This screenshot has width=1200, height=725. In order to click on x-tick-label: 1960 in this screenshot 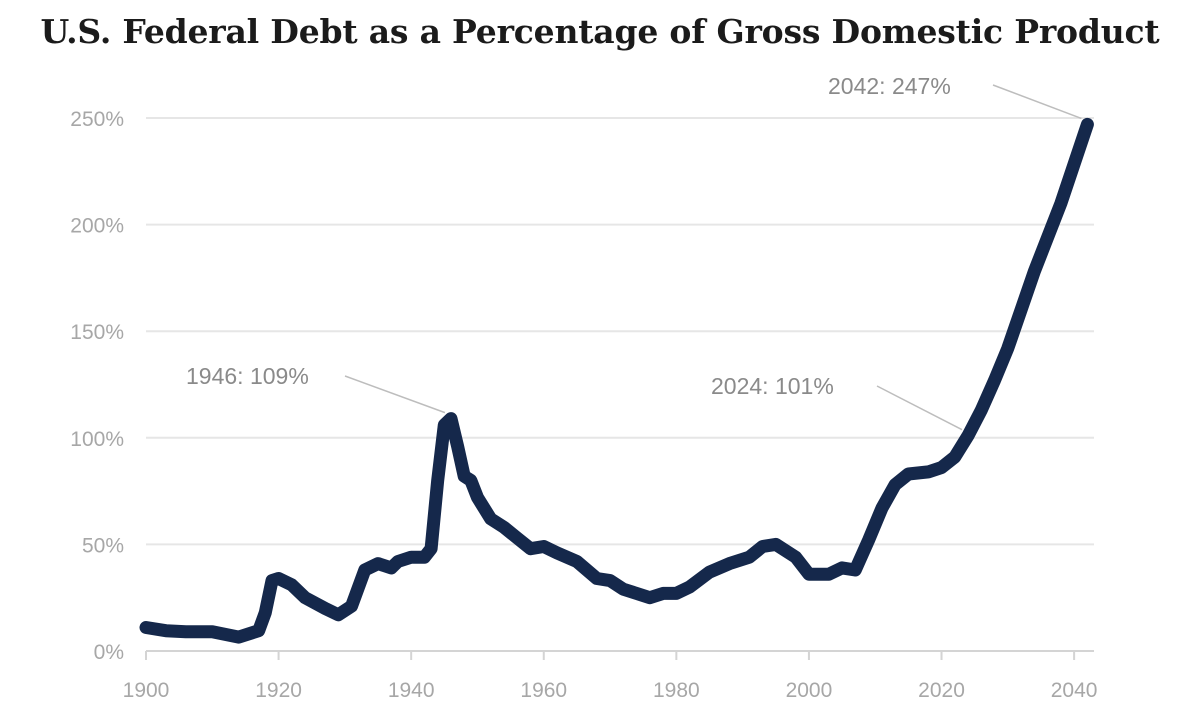, I will do `click(543, 690)`.